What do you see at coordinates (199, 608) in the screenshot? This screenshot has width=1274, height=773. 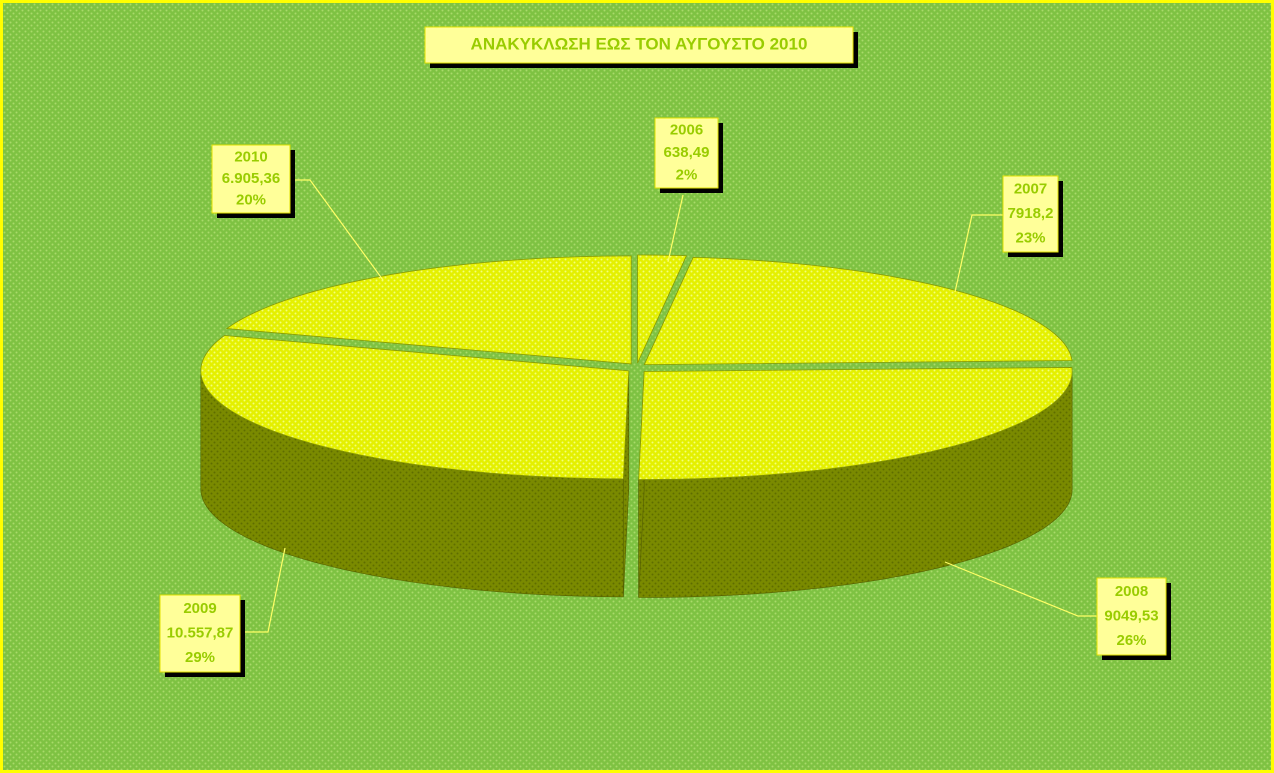 I see `label-category: 2009` at bounding box center [199, 608].